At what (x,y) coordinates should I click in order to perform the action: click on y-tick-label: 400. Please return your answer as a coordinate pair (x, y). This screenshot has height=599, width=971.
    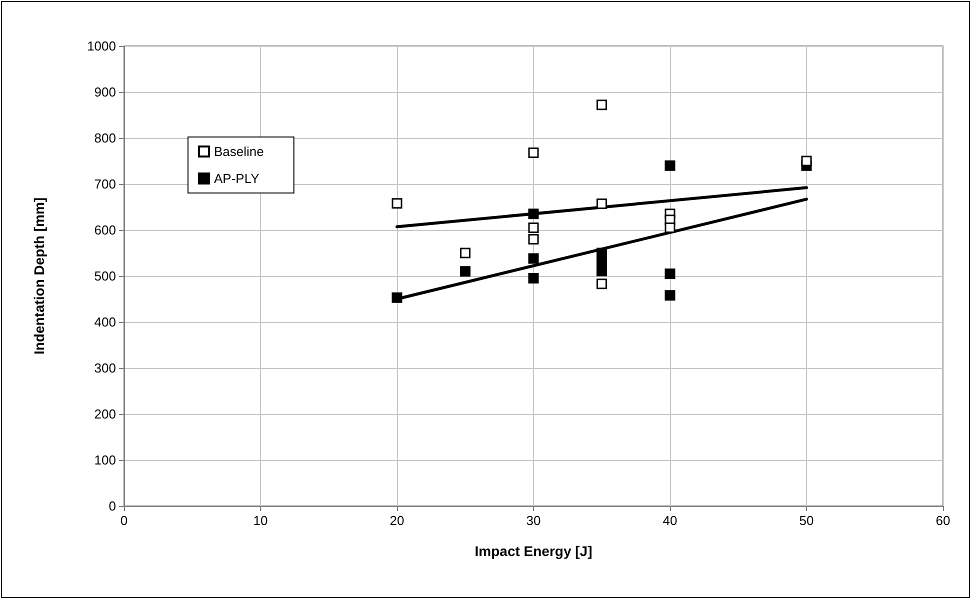
    Looking at the image, I should click on (105, 322).